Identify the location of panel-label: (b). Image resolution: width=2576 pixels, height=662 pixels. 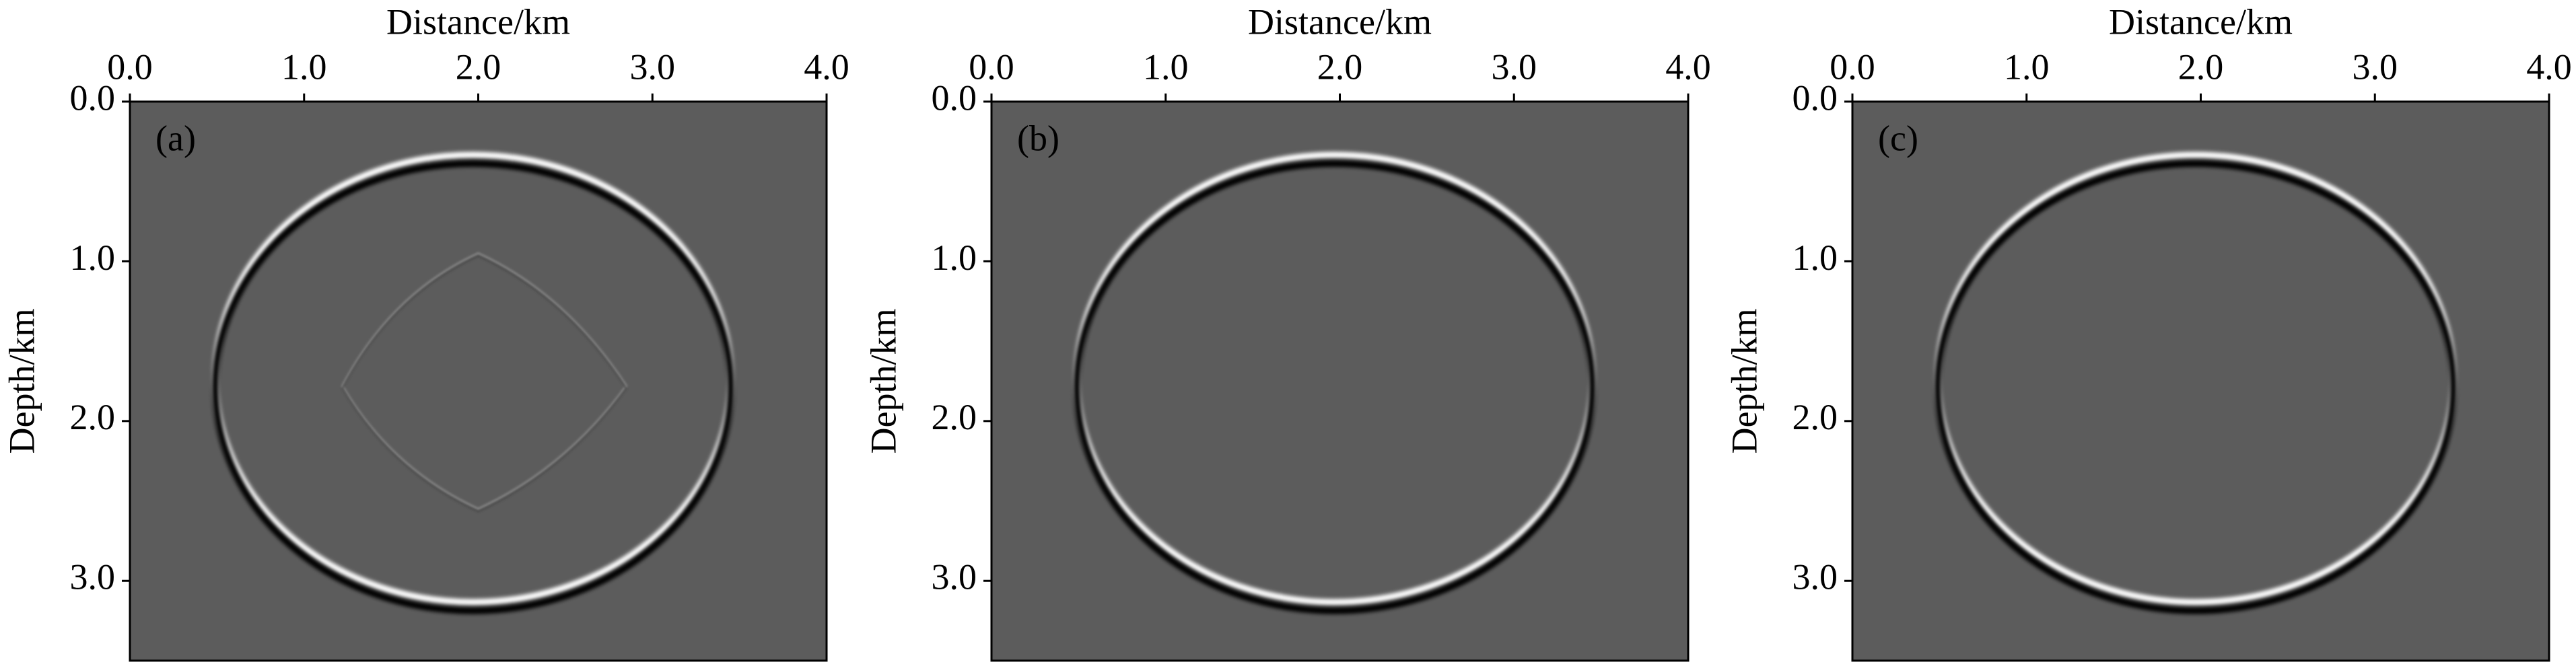
(1038, 138).